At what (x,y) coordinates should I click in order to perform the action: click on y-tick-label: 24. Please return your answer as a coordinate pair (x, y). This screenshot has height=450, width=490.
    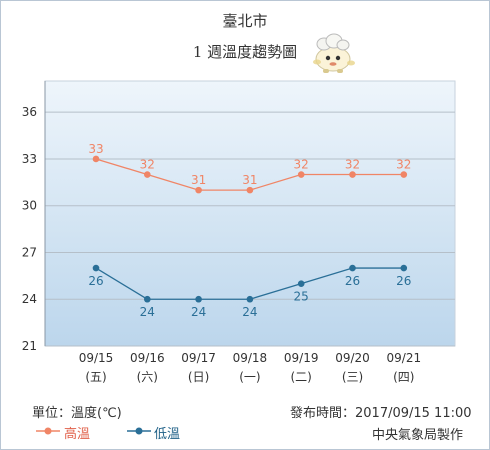
    Looking at the image, I should click on (29, 299).